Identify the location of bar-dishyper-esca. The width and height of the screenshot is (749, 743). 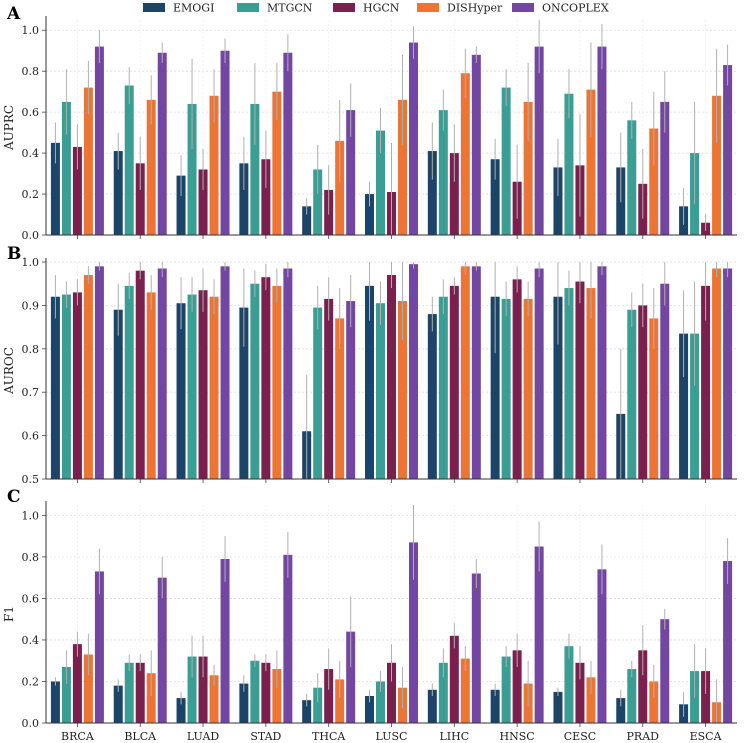
(717, 373).